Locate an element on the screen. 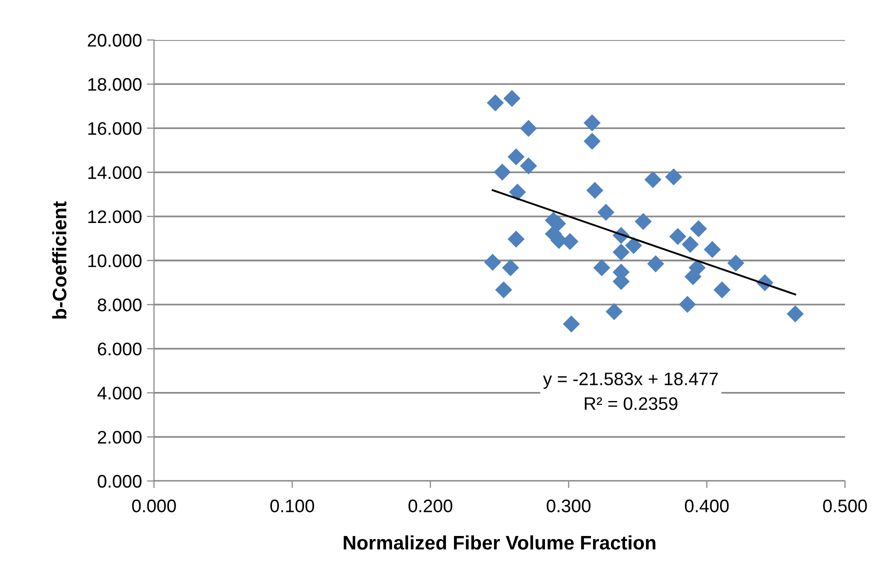 The width and height of the screenshot is (891, 586). y-tick-label: 4.000 is located at coordinates (119, 393).